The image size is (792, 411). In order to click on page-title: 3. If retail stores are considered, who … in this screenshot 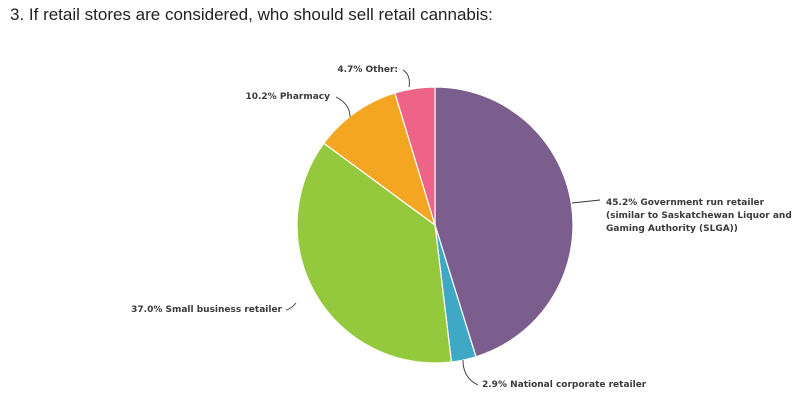, I will do `click(251, 14)`.